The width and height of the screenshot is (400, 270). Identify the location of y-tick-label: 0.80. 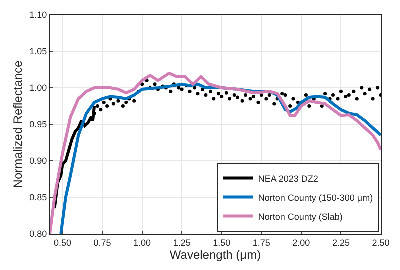
(39, 234).